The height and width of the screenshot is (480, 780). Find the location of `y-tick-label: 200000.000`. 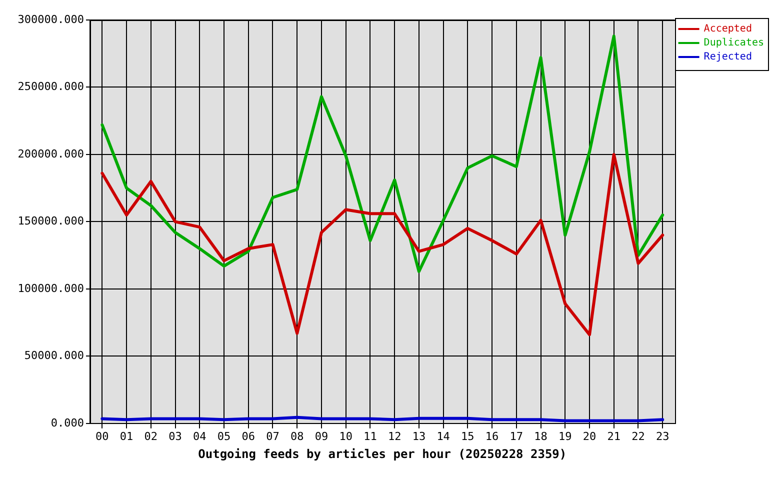

y-tick-label: 200000.000 is located at coordinates (51, 153).